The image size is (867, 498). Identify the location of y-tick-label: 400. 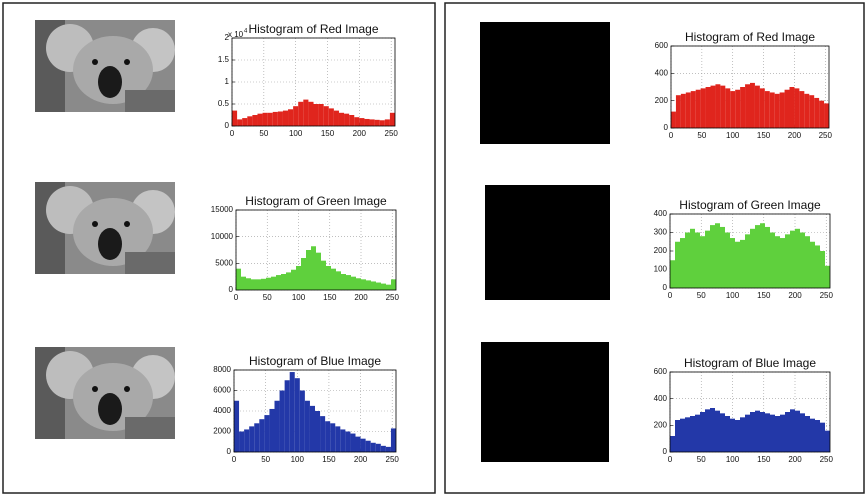
(662, 72).